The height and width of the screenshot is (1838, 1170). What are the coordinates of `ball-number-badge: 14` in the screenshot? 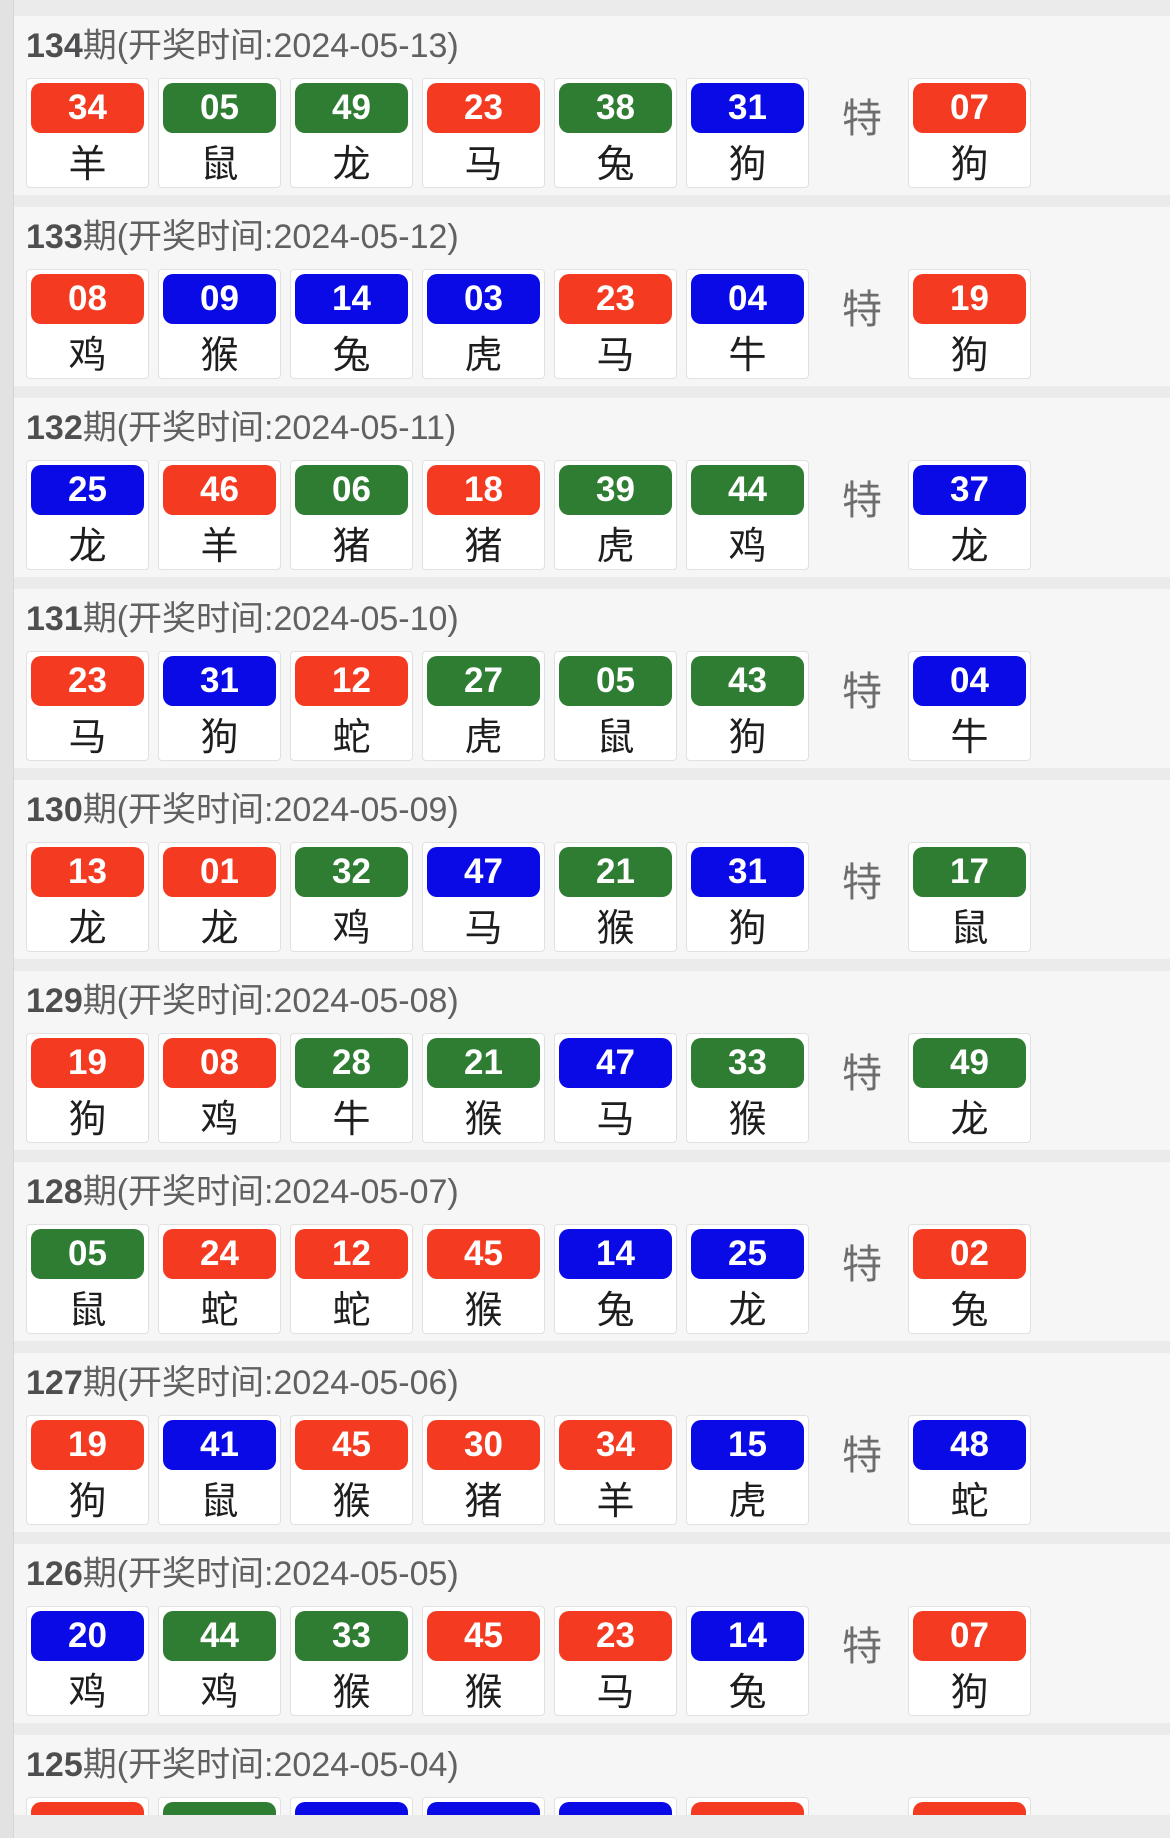 It's located at (351, 299).